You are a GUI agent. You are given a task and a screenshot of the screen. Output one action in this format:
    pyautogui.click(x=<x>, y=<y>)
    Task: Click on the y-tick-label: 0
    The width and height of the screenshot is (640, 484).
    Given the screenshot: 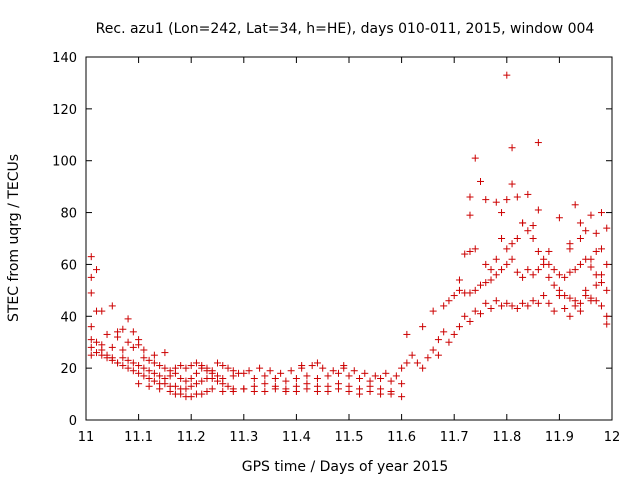 What is the action you would take?
    pyautogui.click(x=73, y=421)
    